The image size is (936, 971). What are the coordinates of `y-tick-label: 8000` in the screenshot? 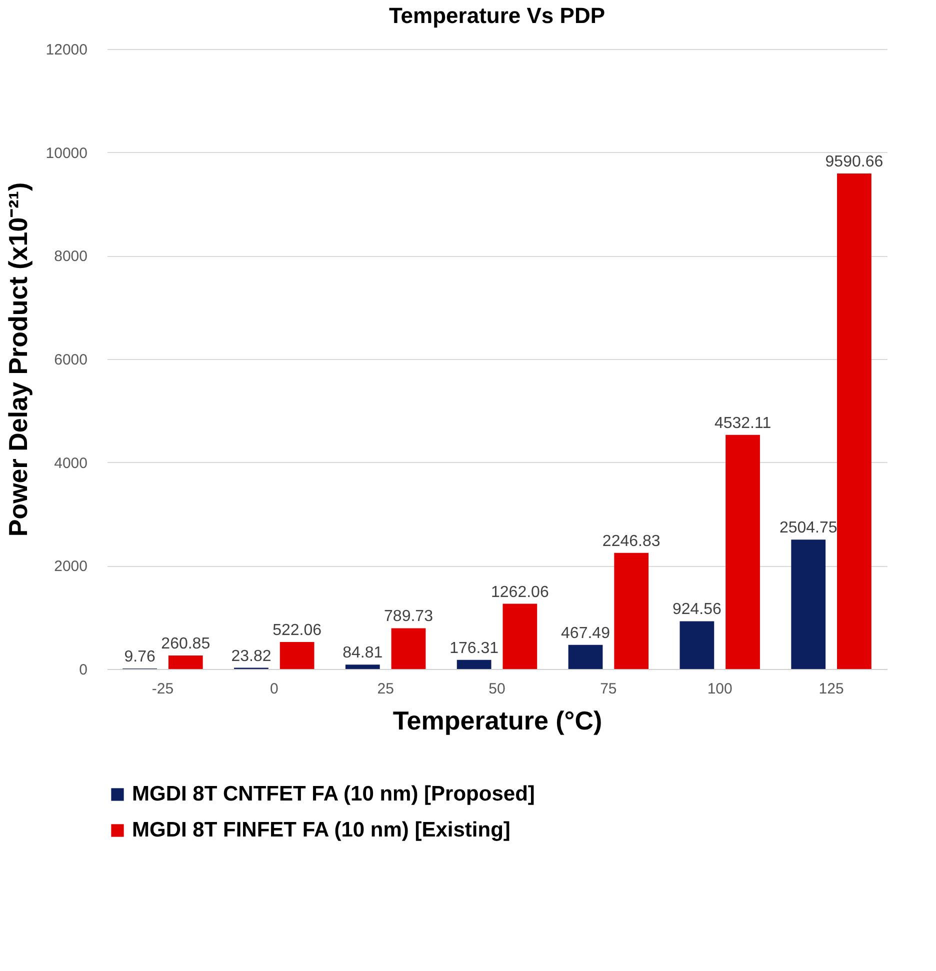 It's located at (71, 257).